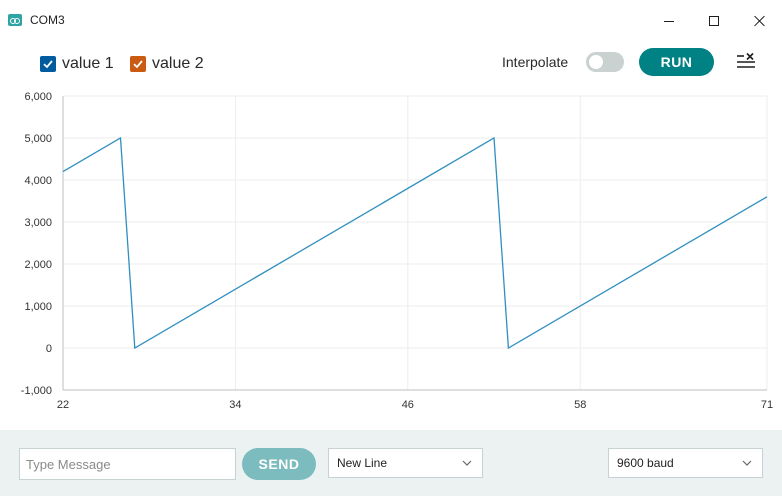  I want to click on x-tick-label: 58, so click(580, 405).